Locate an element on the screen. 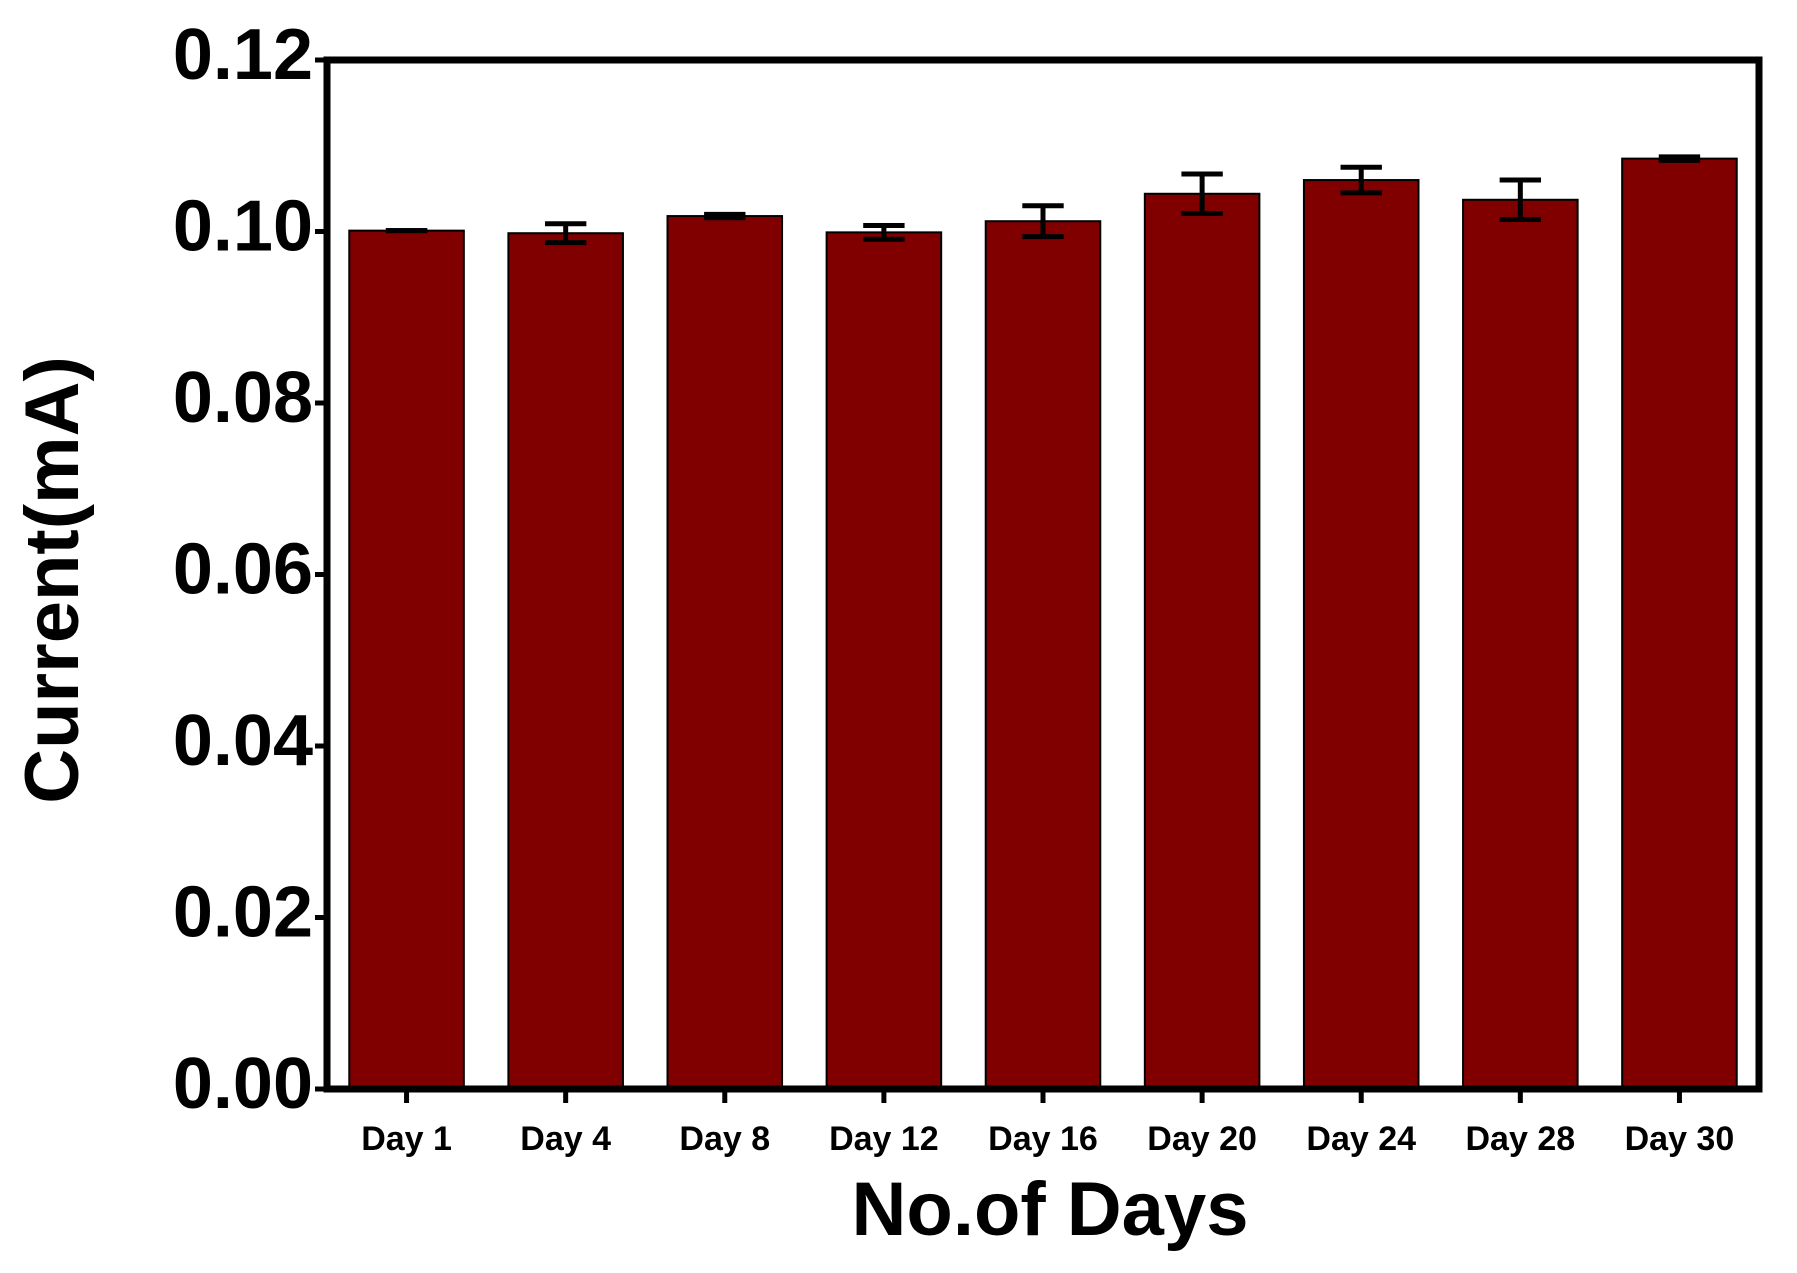 Image resolution: width=1797 pixels, height=1273 pixels. y-axis-label: Current(mA) is located at coordinates (52, 580).